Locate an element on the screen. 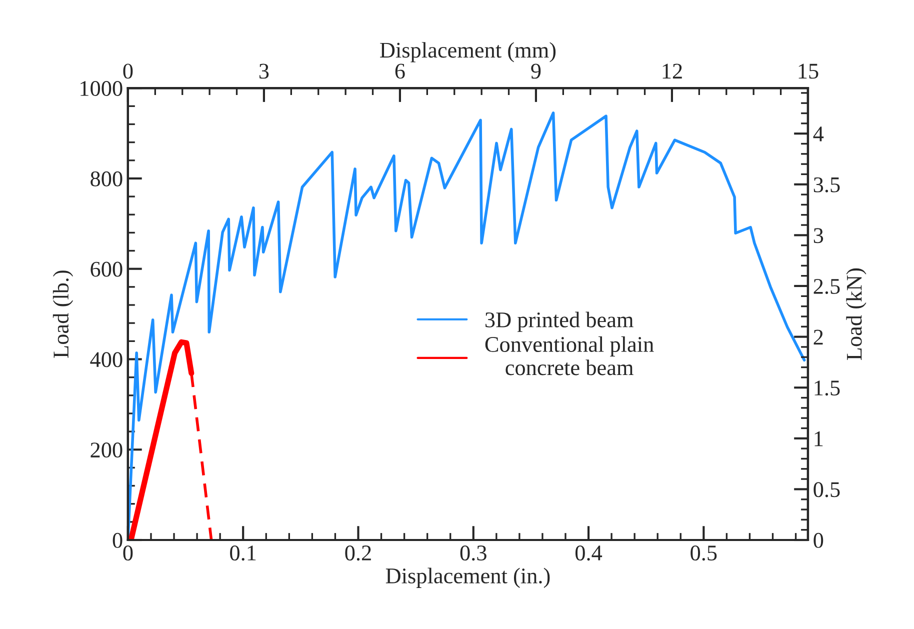 This screenshot has width=914, height=629. x-axis-title: Displacement (in.) is located at coordinates (468, 578).